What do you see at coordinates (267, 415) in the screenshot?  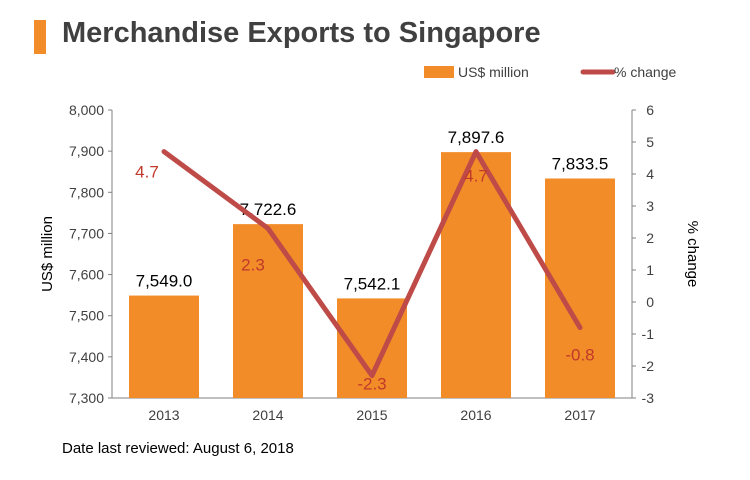 I see `x-tick-label: 2014` at bounding box center [267, 415].